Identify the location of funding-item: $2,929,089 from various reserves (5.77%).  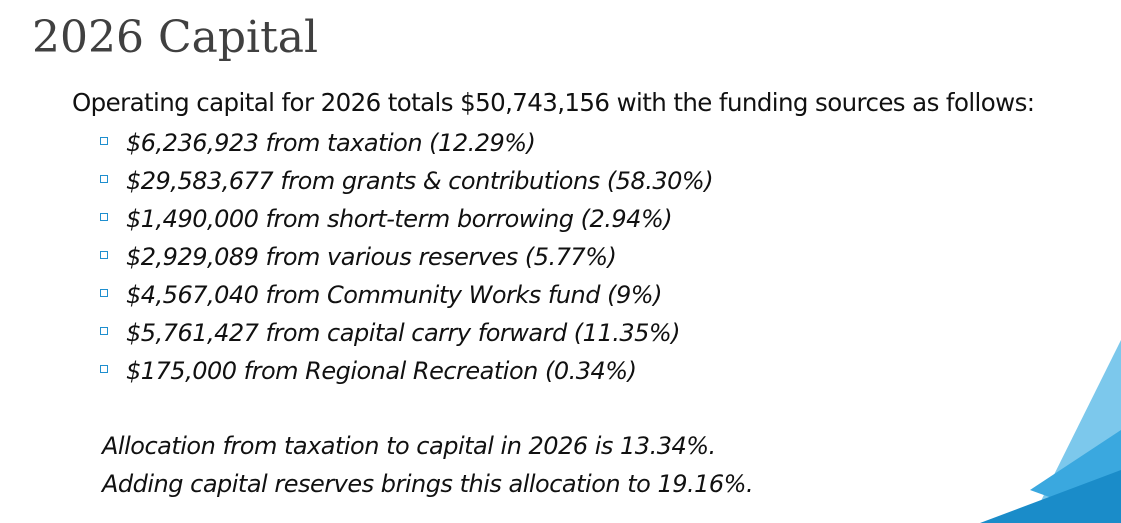
(406, 259).